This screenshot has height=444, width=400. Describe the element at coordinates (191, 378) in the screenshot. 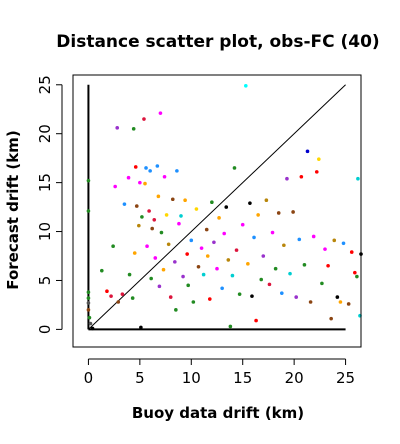

I see `x-tick-label: 10` at that location.